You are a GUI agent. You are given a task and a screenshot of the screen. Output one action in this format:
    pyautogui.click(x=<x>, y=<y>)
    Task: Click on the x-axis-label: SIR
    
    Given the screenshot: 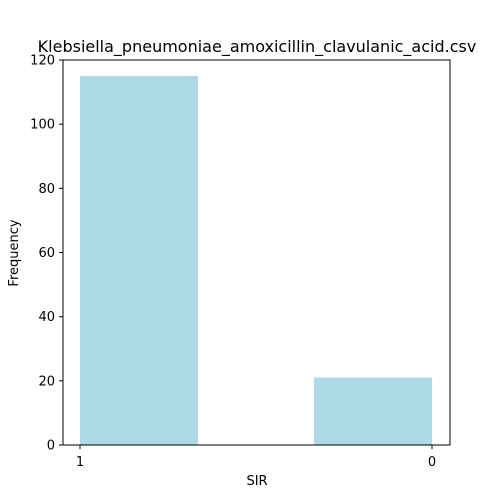 What is the action you would take?
    pyautogui.click(x=256, y=481)
    